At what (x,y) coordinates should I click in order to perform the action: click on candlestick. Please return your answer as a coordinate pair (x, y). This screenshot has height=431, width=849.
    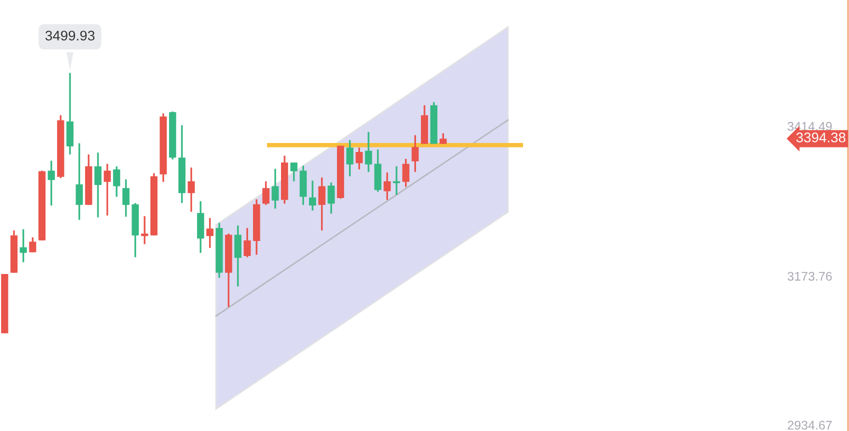
    Looking at the image, I should click on (4, 303).